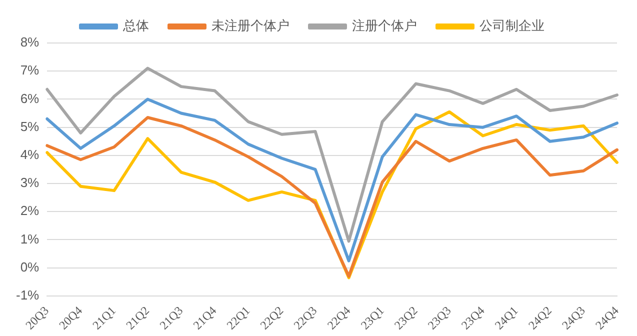 The image size is (637, 336). Describe the element at coordinates (30, 182) in the screenshot. I see `y-tick-label: 3%` at that location.